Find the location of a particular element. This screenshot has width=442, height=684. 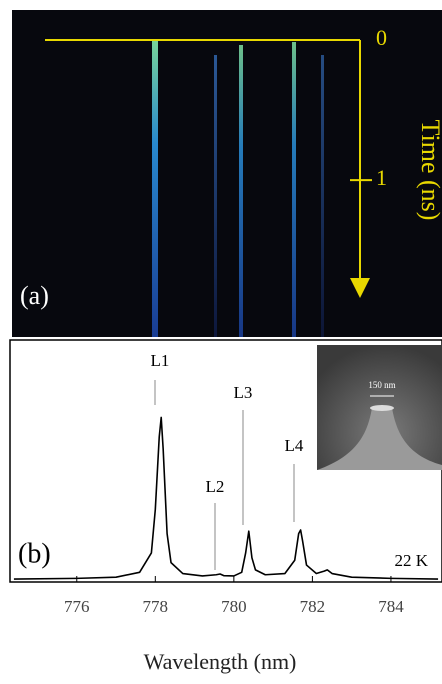

x-tick-label: 782 is located at coordinates (313, 606).